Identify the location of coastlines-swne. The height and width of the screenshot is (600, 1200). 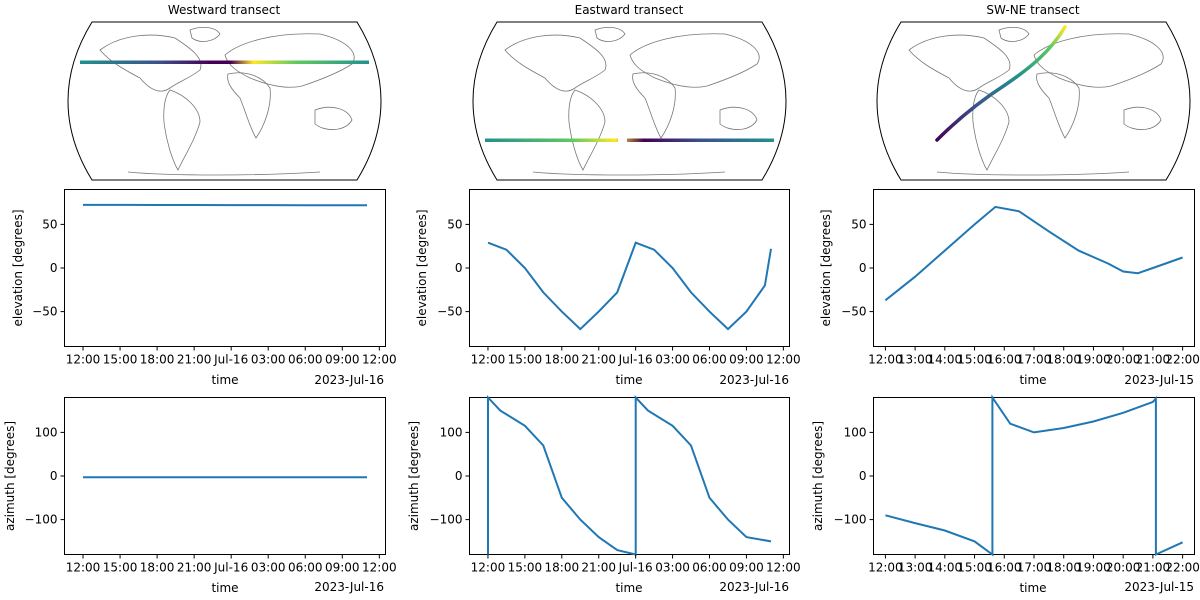
(1036, 101).